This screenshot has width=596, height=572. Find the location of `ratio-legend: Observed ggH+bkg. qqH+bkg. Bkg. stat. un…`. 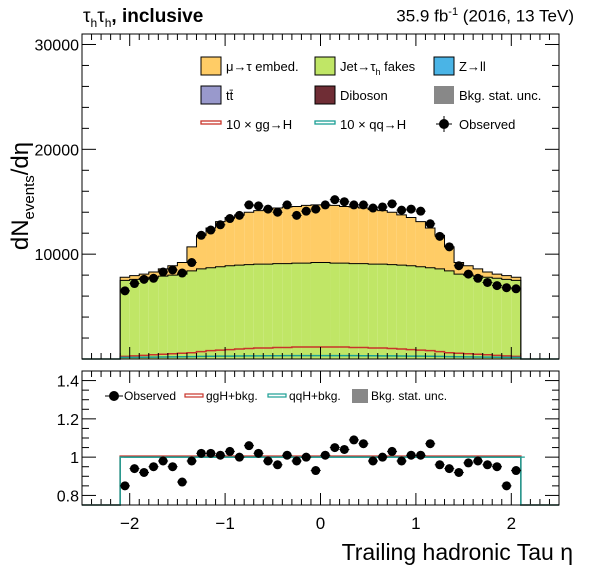

ratio-legend: Observed ggH+bkg. qqH+bkg. Bkg. stat. un… is located at coordinates (276, 396).